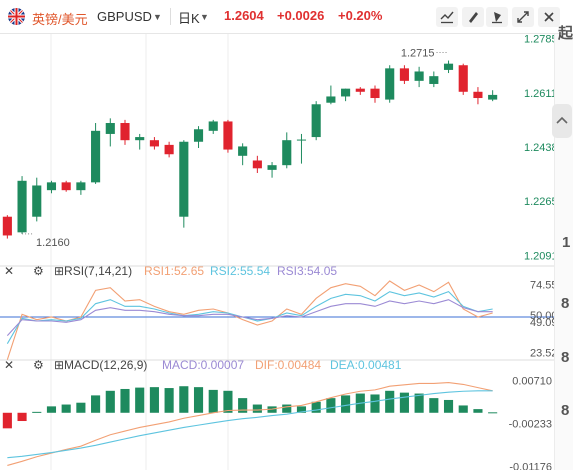 The height and width of the screenshot is (470, 573). I want to click on expand-icon, so click(523, 17).